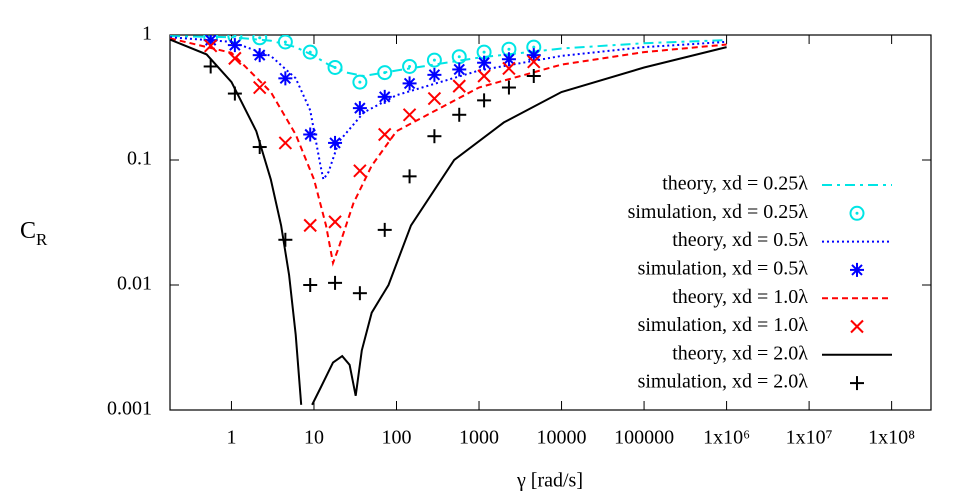 The image size is (979, 500). What do you see at coordinates (231, 438) in the screenshot?
I see `x-tick-label: 1` at bounding box center [231, 438].